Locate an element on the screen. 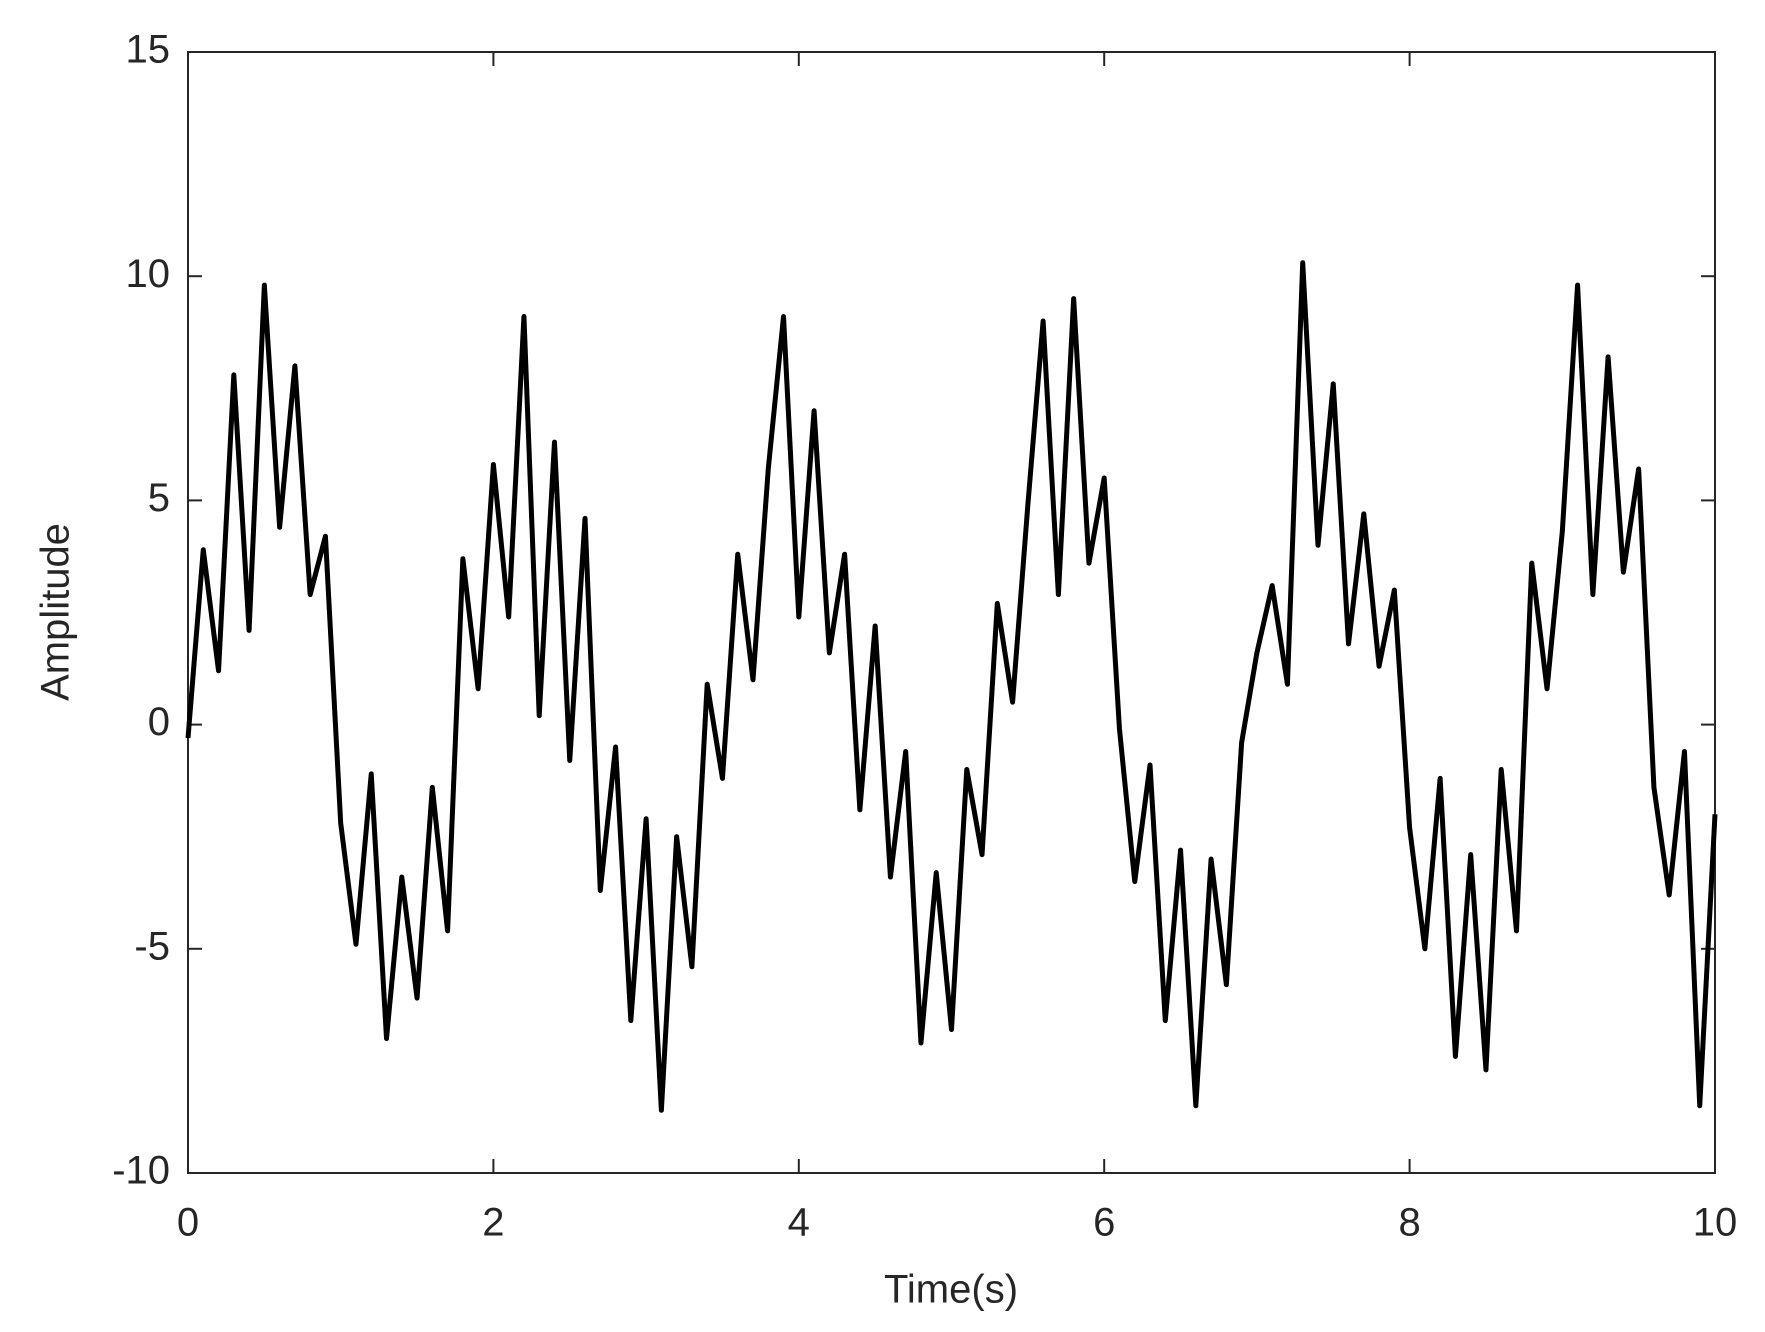 This screenshot has height=1332, width=1765. y-tick-label: 0 is located at coordinates (159, 722).